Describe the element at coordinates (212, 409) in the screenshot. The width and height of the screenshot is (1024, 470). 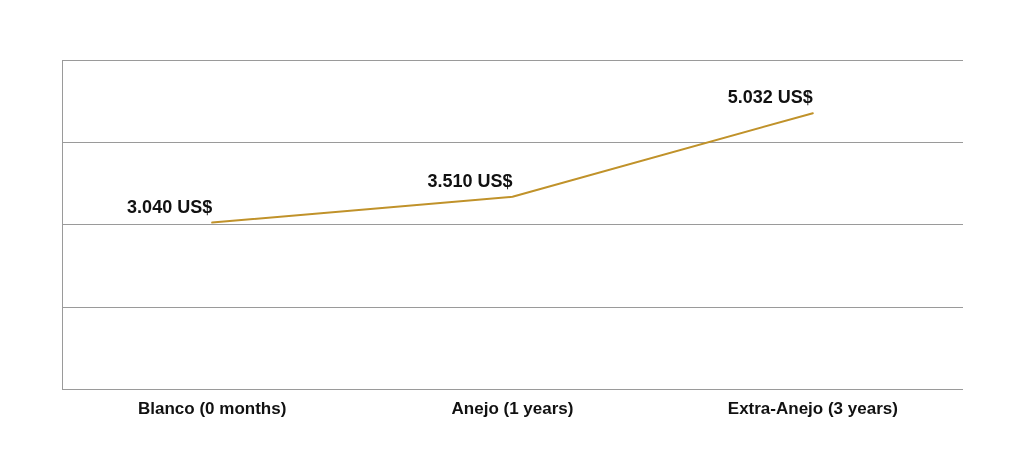
I see `x-tick-label: Blanco (0 months)` at that location.